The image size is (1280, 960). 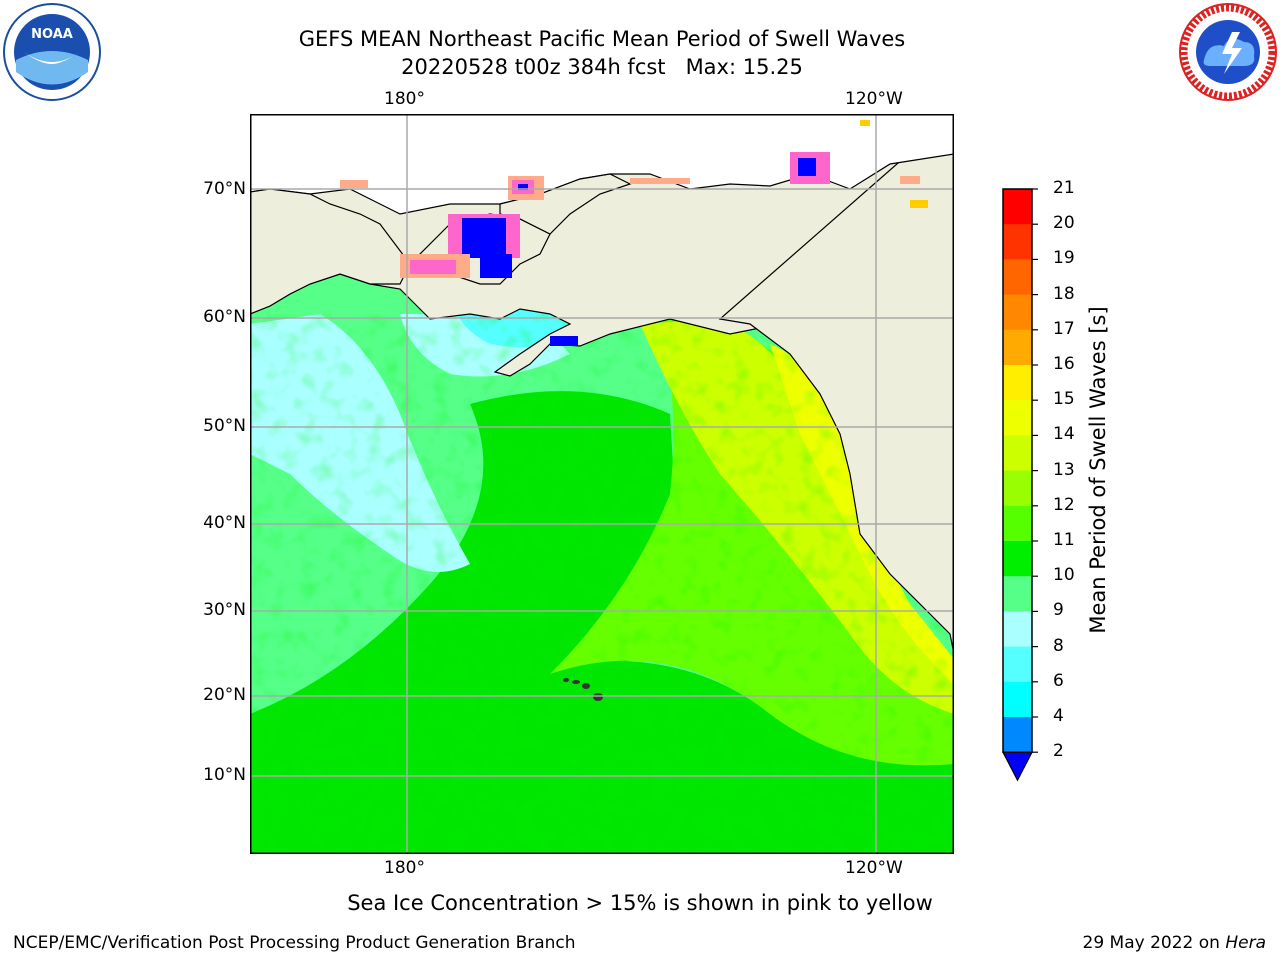 I want to click on lat-label-10n: 10°N, so click(x=224, y=775).